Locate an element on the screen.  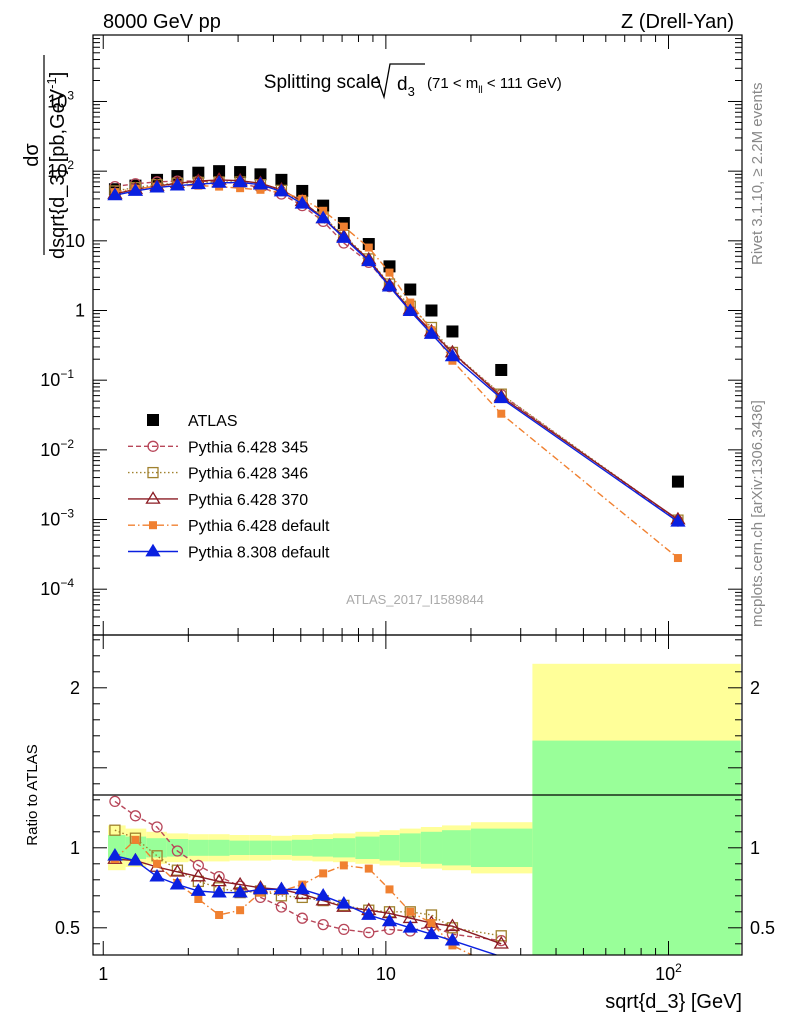
x-axis-label: sqrt{d_3} [GeV] is located at coordinates (673, 1002).